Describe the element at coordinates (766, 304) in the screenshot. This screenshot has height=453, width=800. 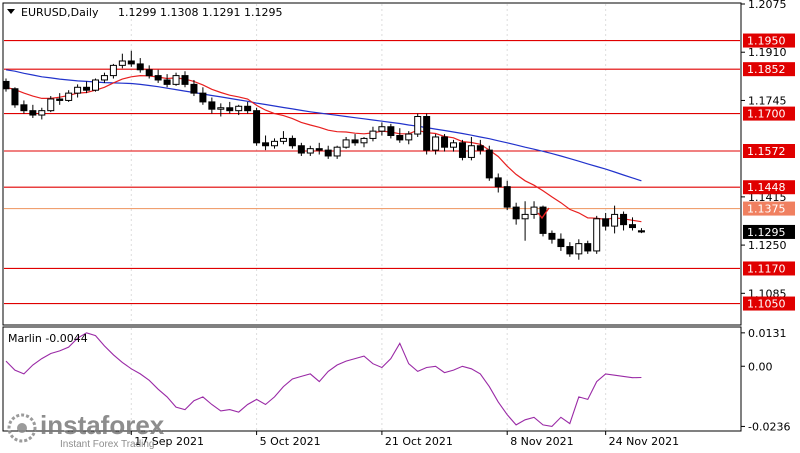
I see `level-badge-label: 1.1050` at that location.